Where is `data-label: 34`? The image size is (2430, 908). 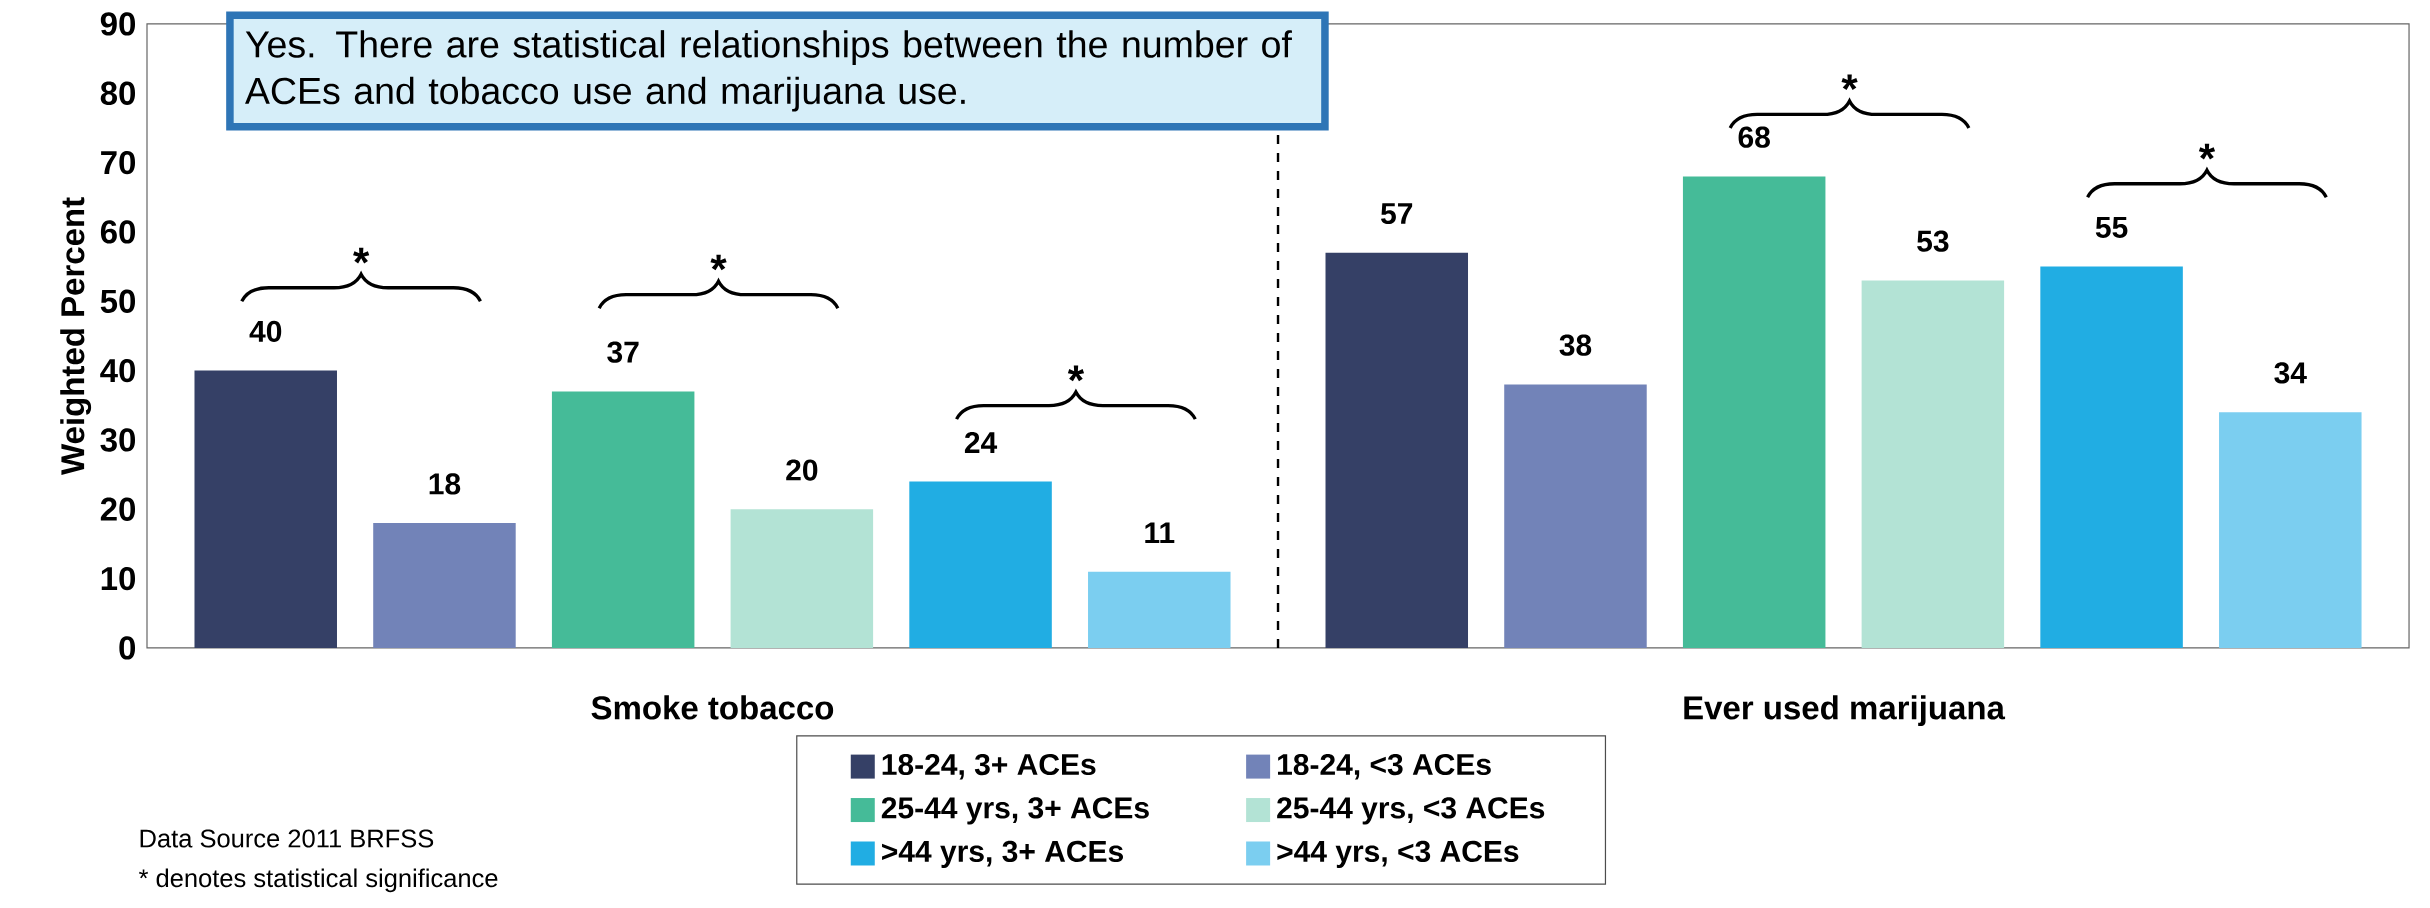 data-label: 34 is located at coordinates (2290, 373).